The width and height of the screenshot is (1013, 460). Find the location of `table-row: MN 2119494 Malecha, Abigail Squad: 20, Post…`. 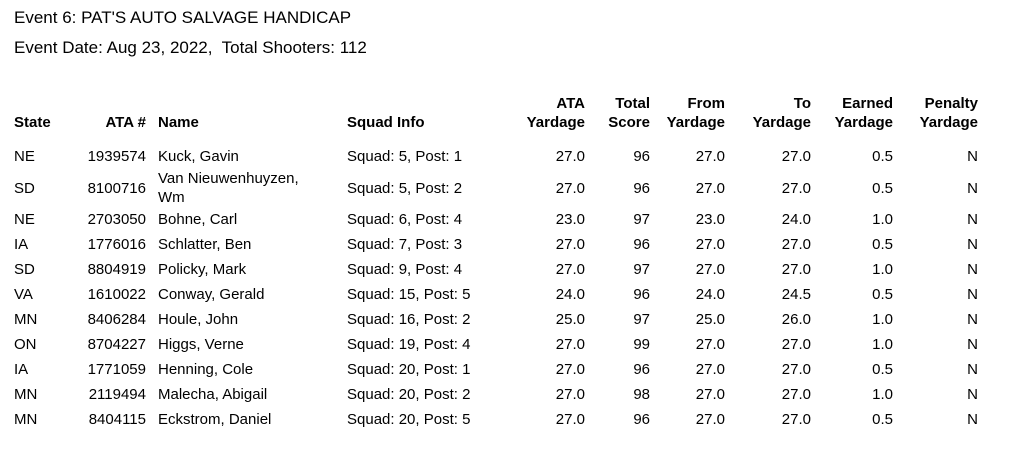

table-row: MN 2119494 Malecha, Abigail Squad: 20, Post… is located at coordinates (496, 394).